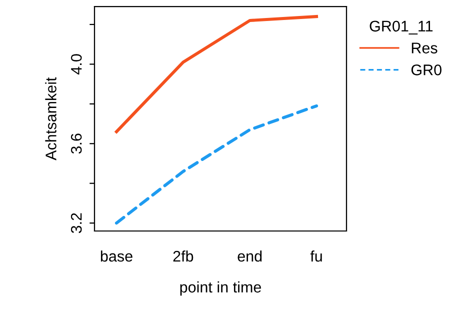 The image size is (450, 330). Describe the element at coordinates (76, 64) in the screenshot. I see `y-tick-label: 4.0` at that location.